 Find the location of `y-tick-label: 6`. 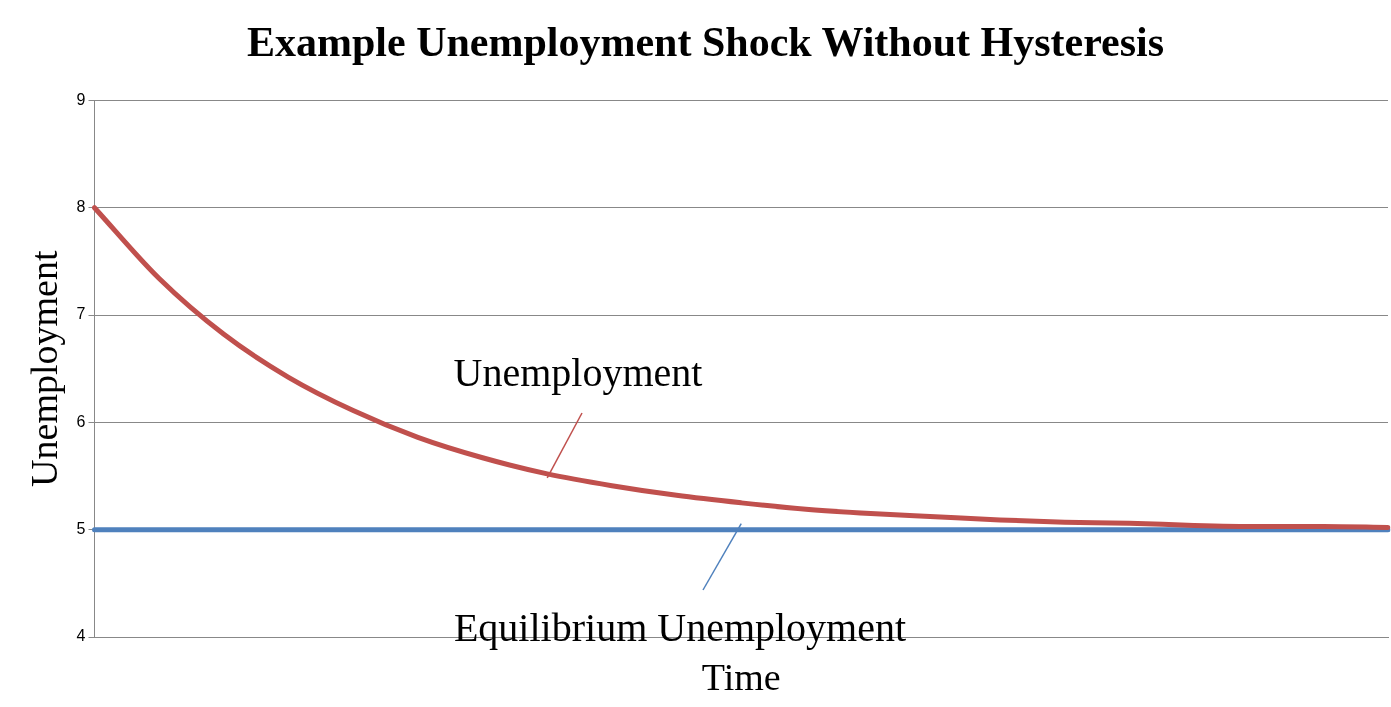

y-tick-label: 6 is located at coordinates (81, 421).